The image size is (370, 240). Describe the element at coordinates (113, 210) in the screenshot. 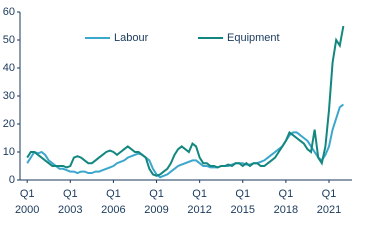

I see `x-tick-label: 2006` at that location.